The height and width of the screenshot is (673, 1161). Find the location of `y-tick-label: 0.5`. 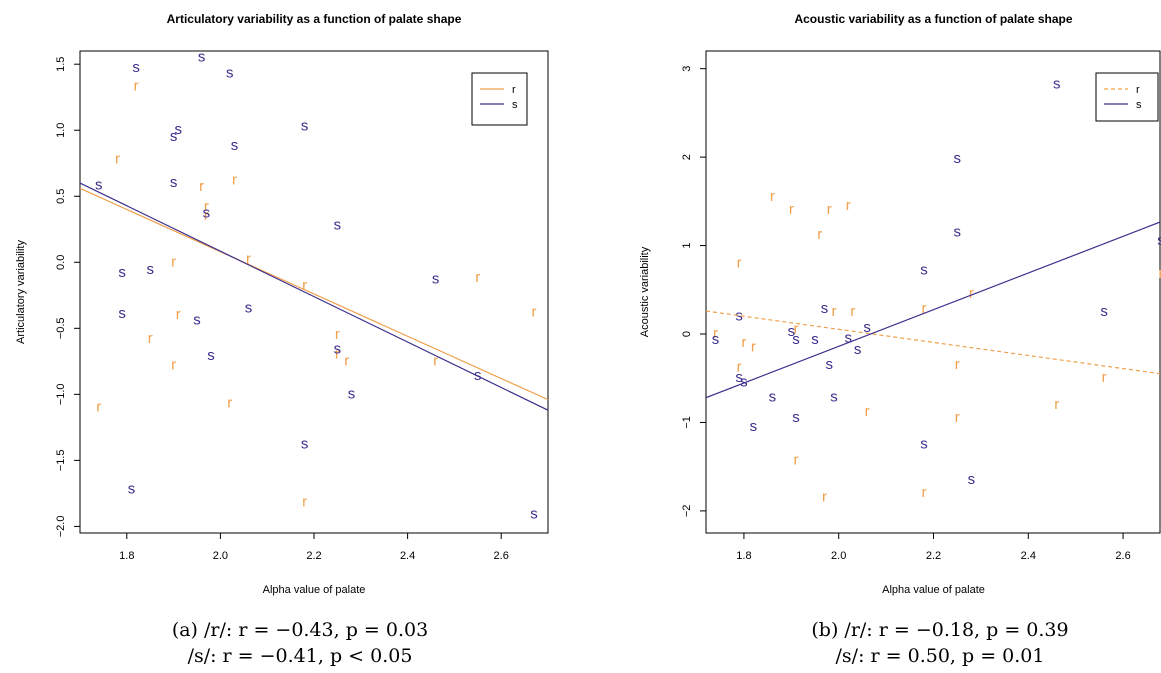

y-tick-label: 0.5 is located at coordinates (61, 196).